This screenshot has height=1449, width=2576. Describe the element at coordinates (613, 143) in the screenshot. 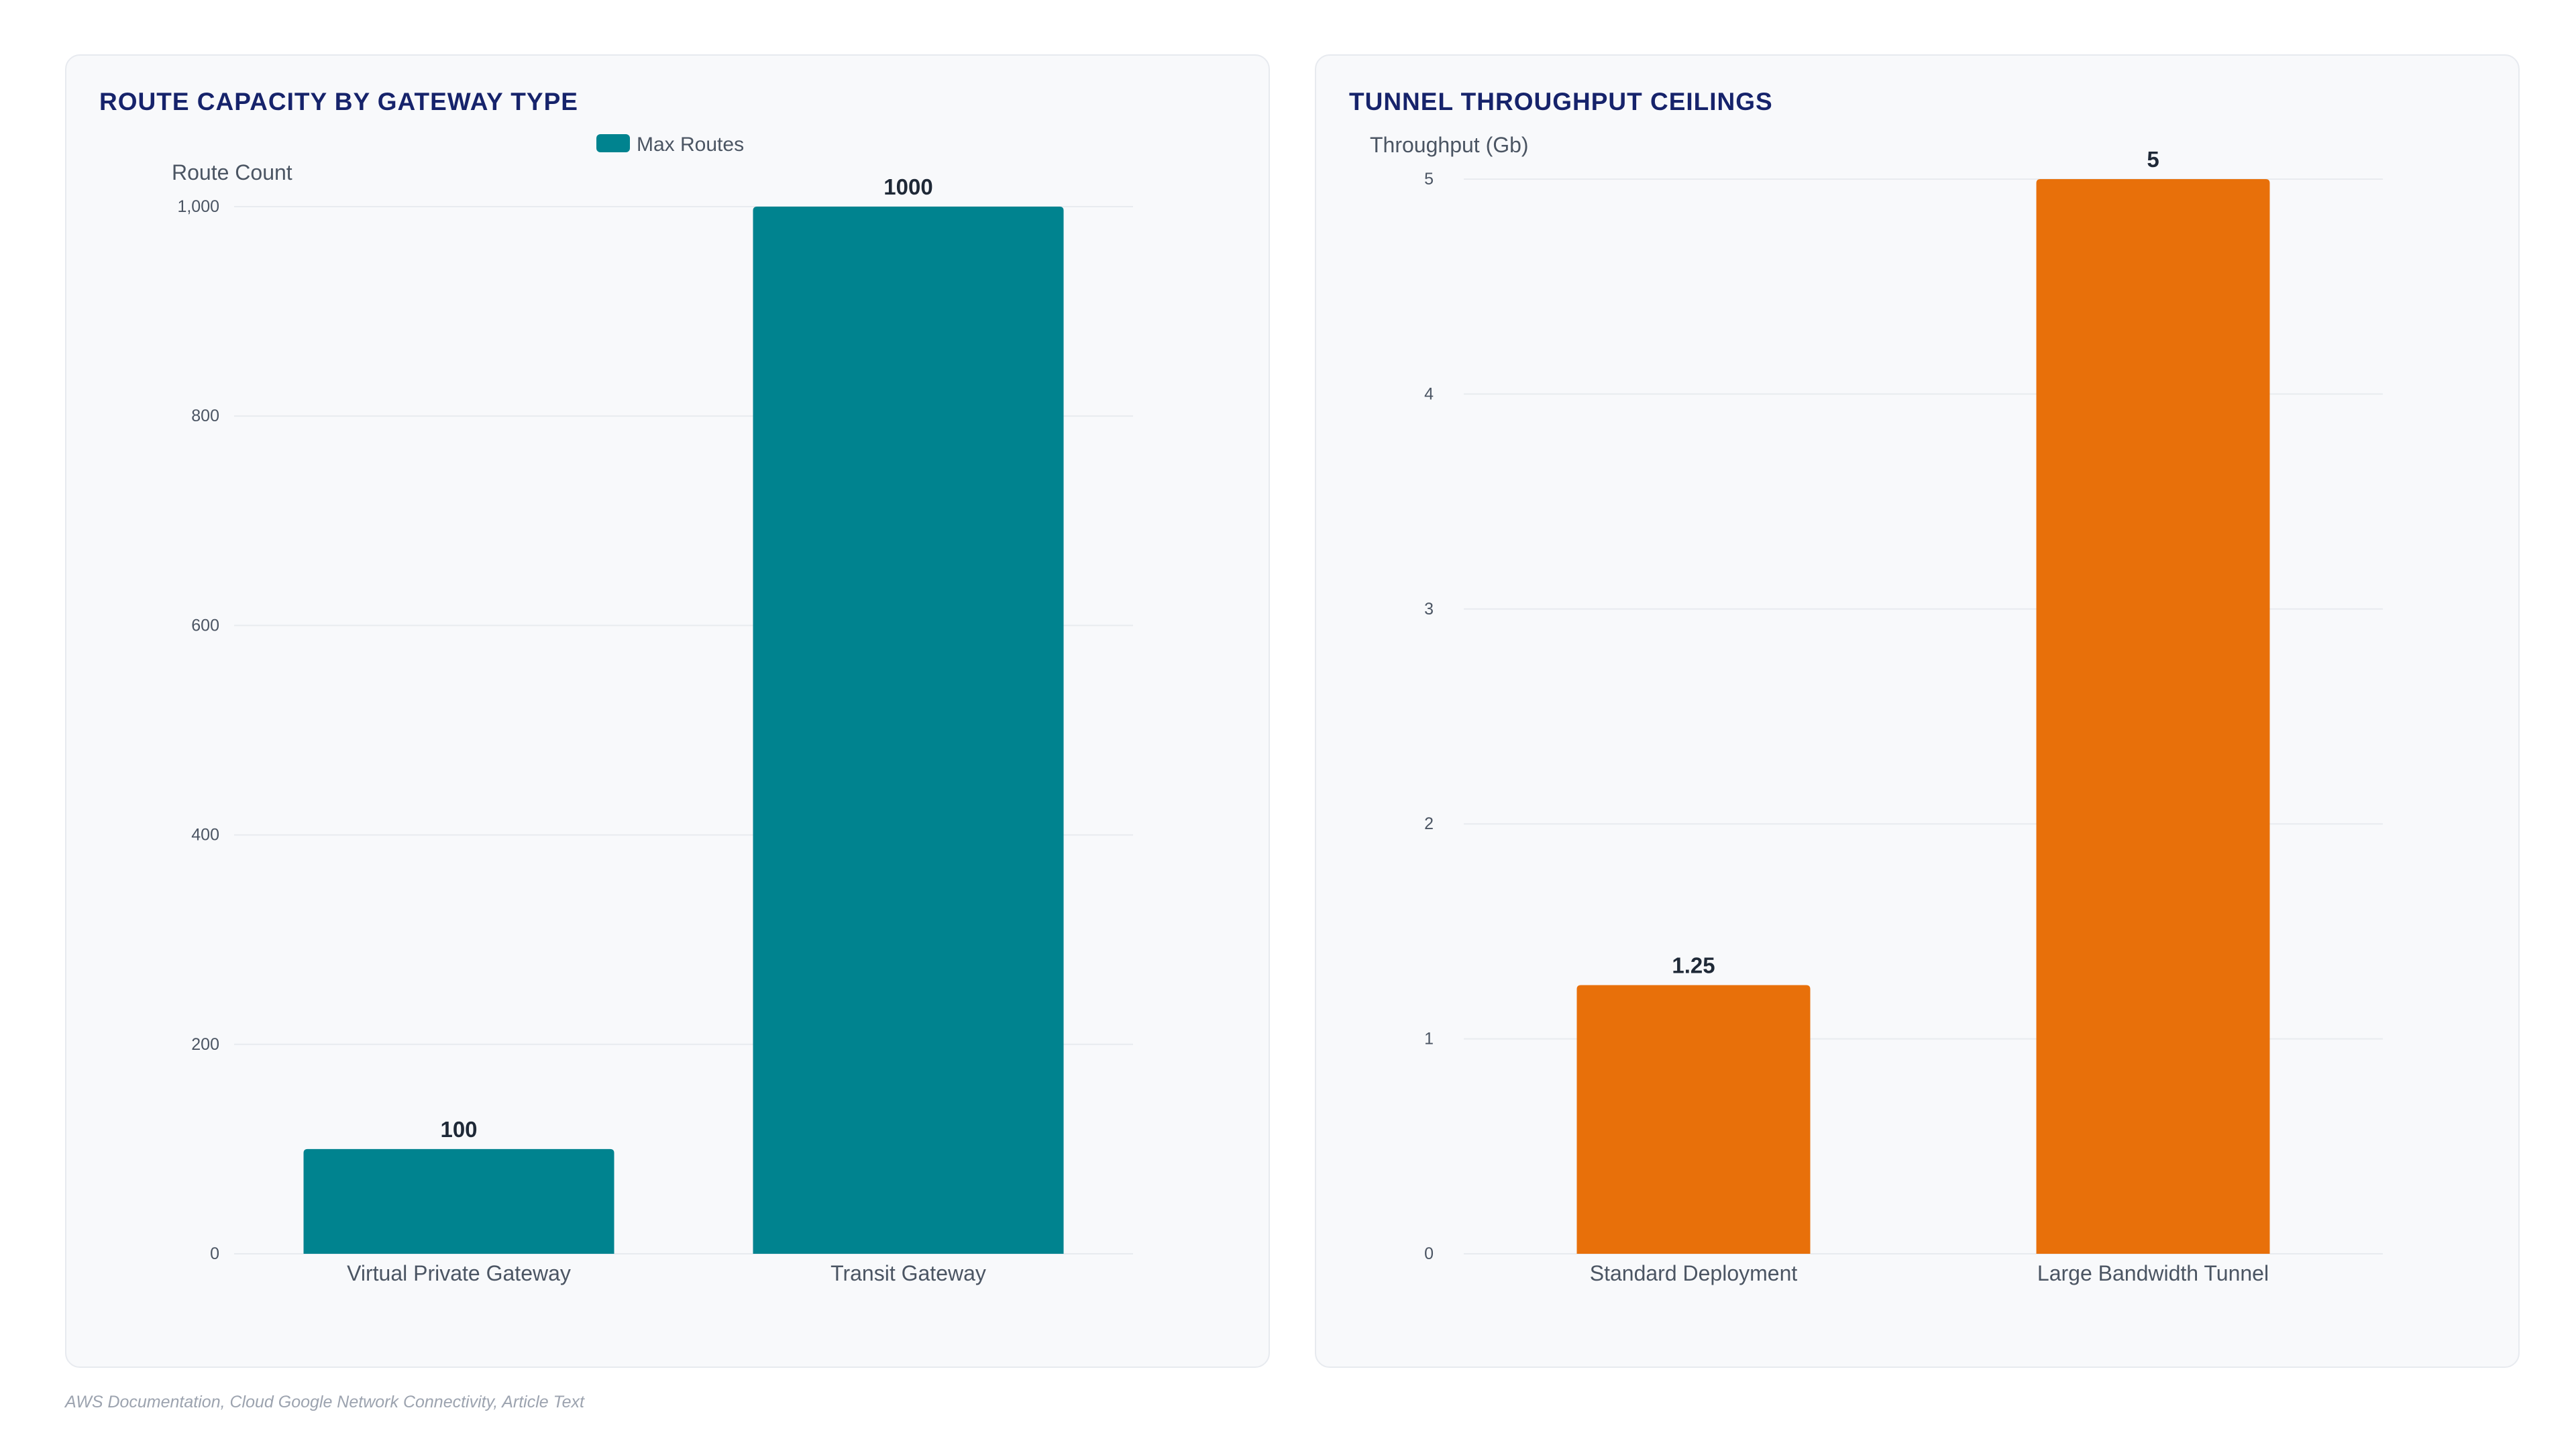

I see `legend-swatch` at that location.